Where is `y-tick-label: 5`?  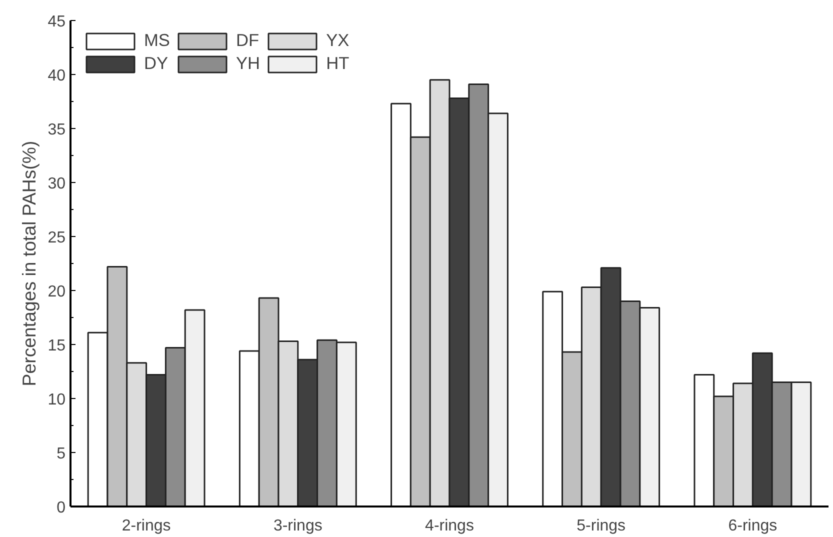 y-tick-label: 5 is located at coordinates (61, 454).